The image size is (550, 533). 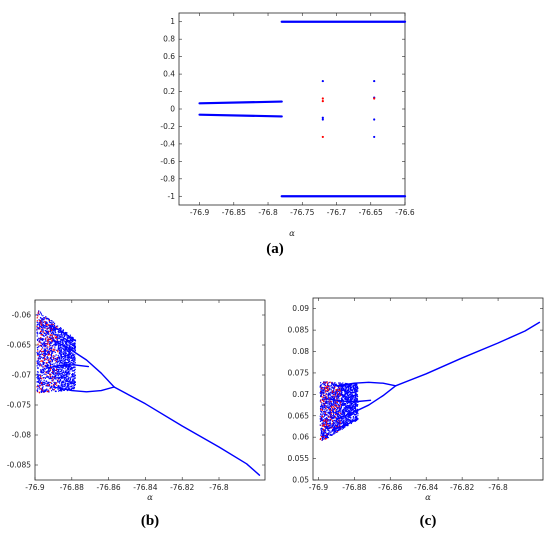 I want to click on x-tick-label: -76.8, so click(x=268, y=212).